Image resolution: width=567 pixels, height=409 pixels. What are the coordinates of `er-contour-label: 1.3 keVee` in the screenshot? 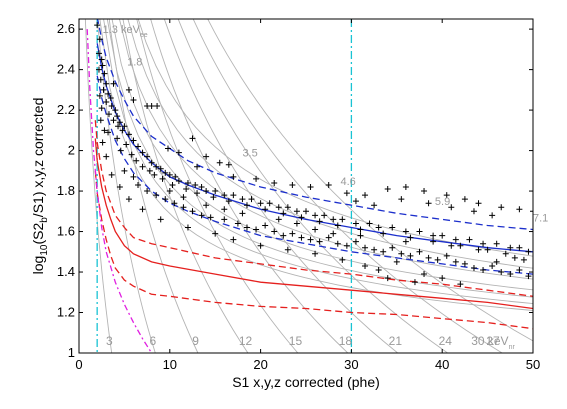 It's located at (125, 31).